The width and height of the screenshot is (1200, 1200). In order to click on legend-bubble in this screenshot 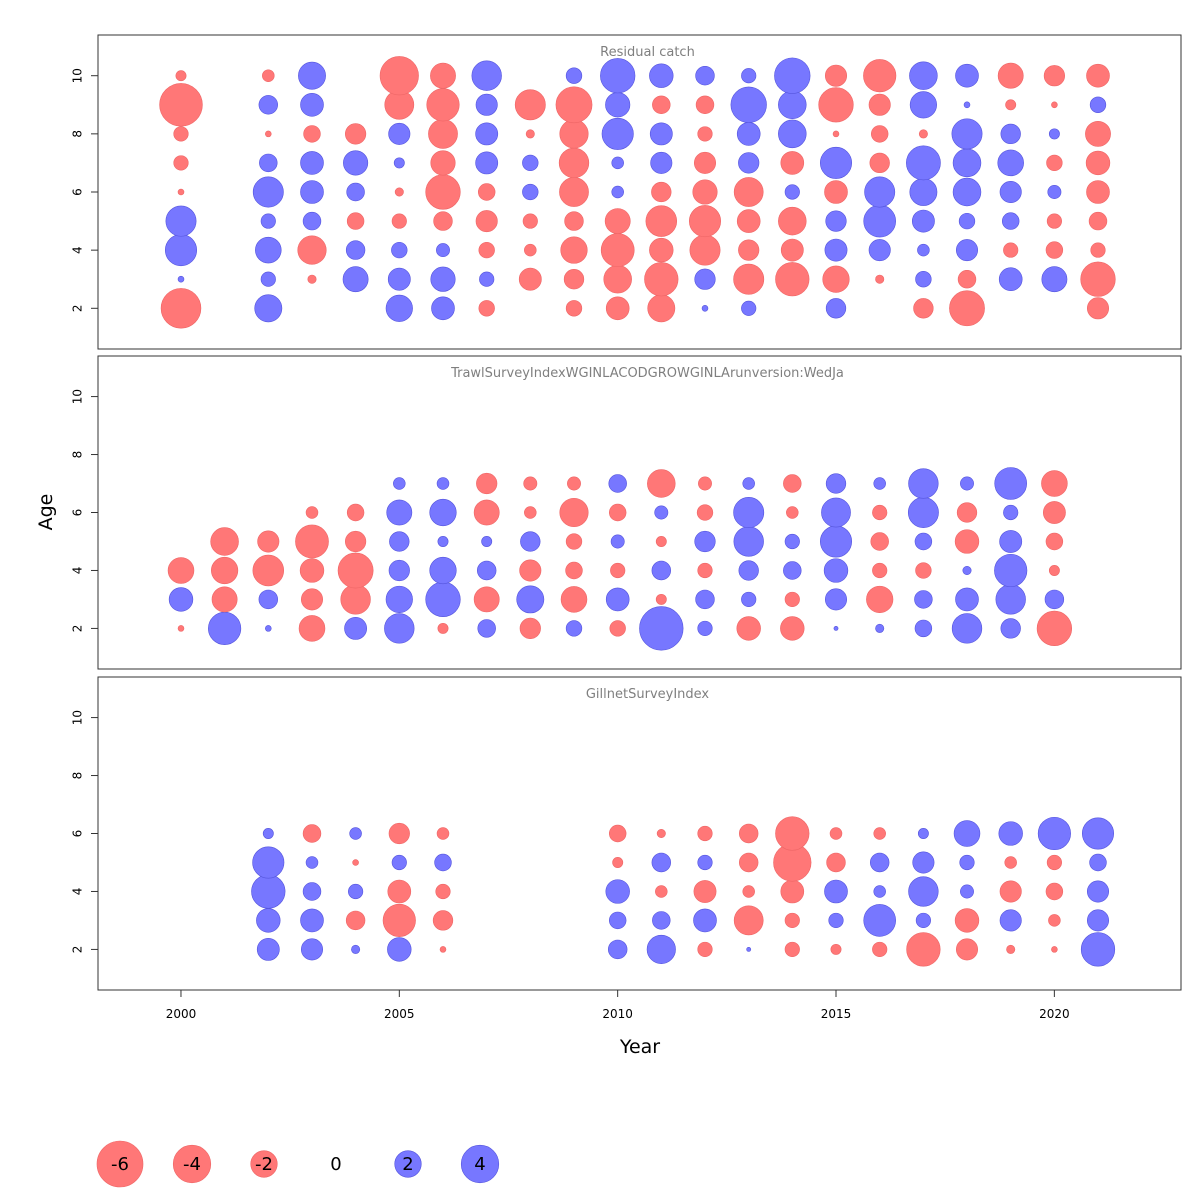, I will do `click(264, 1164)`.